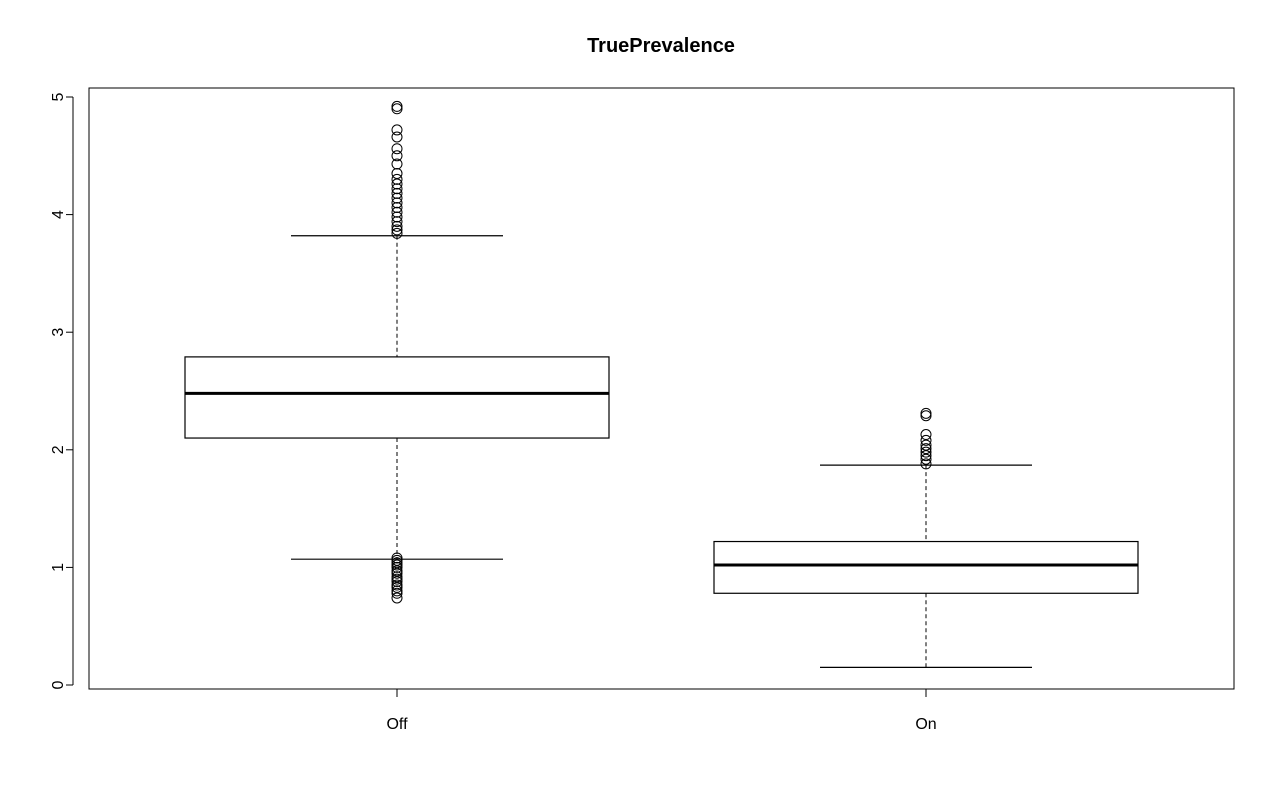 This screenshot has width=1280, height=800. What do you see at coordinates (62, 390) in the screenshot?
I see `y-axis: 0 1 2 3 4 5` at bounding box center [62, 390].